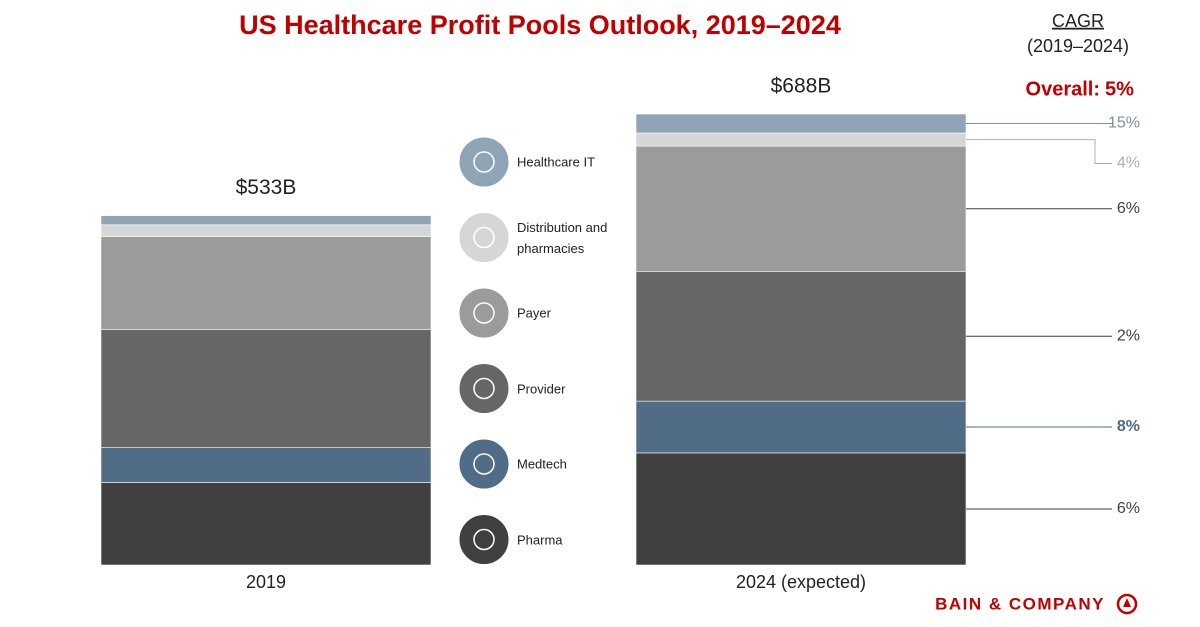  Describe the element at coordinates (1124, 123) in the screenshot. I see `cagr-label: 15%` at that location.